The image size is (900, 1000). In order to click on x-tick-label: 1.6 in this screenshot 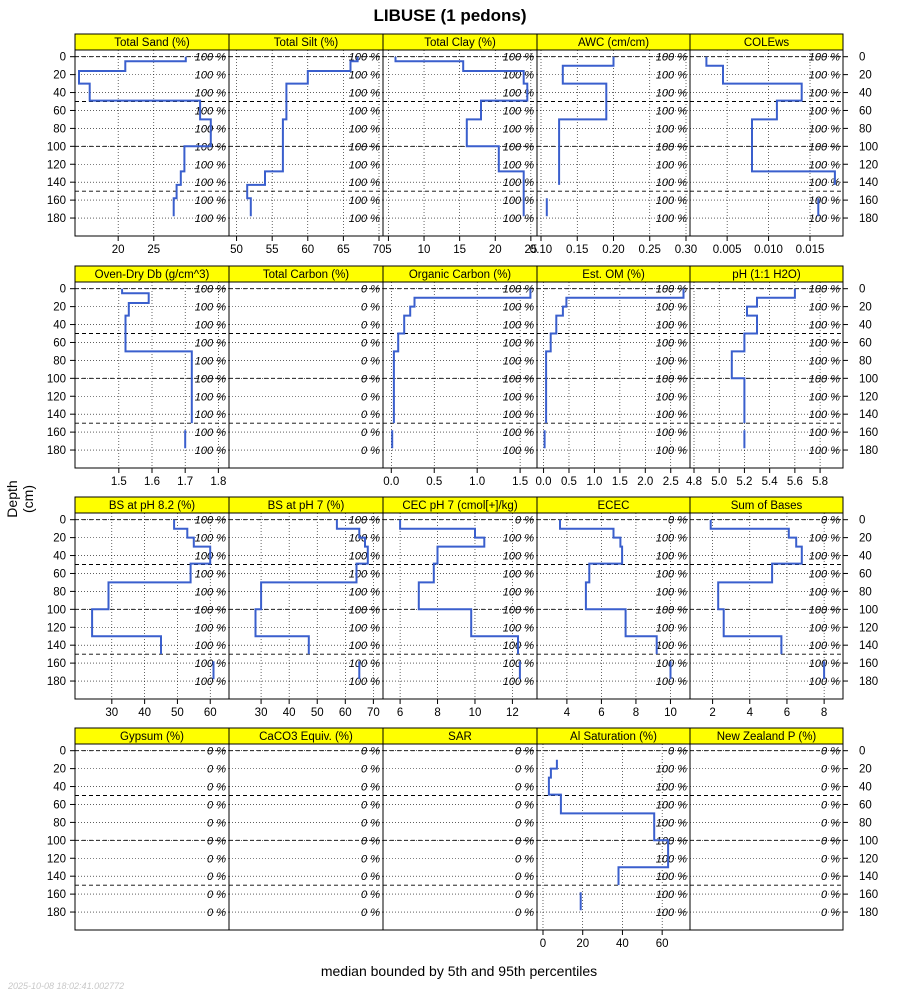, I will do `click(152, 482)`.